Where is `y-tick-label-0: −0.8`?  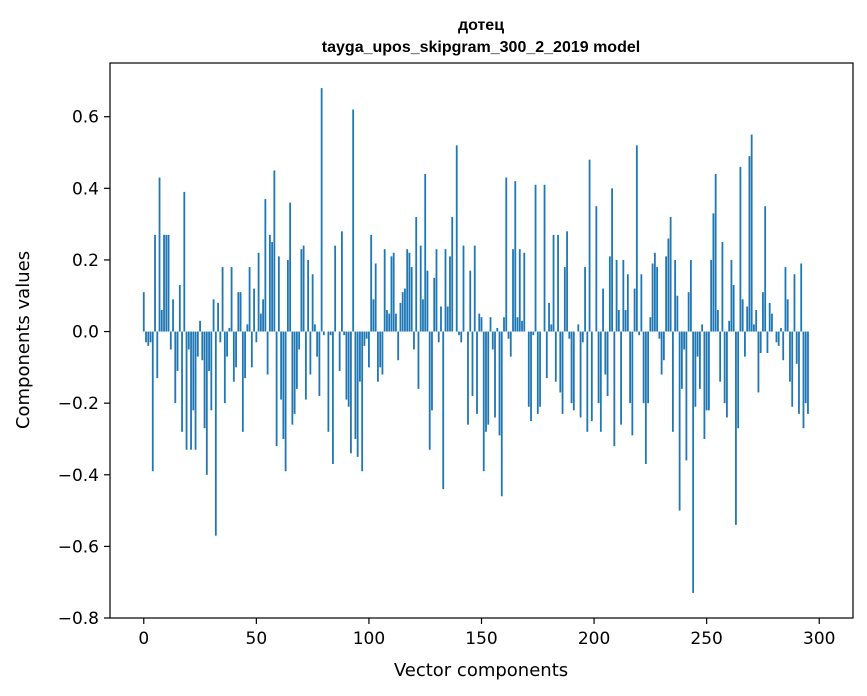 y-tick-label-0: −0.8 is located at coordinates (78, 619).